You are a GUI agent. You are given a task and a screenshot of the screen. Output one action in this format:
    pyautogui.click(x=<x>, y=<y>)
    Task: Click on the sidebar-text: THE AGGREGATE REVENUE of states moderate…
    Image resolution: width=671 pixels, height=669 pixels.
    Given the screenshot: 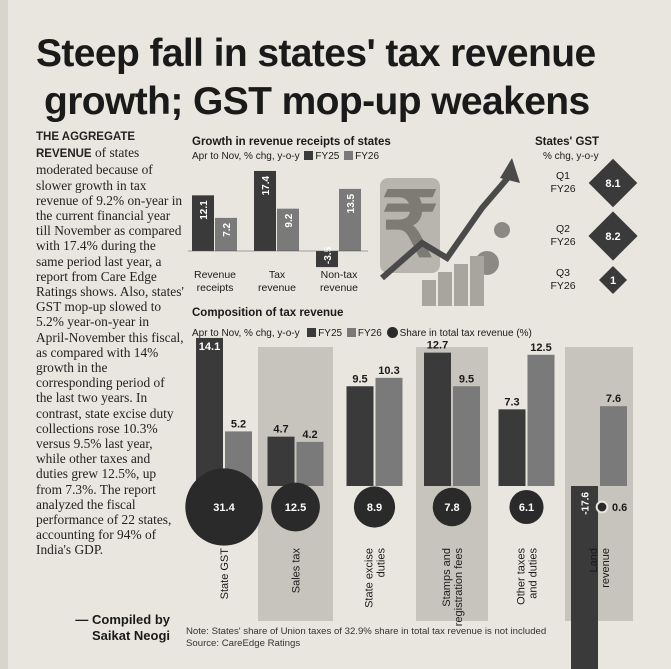 What is the action you would take?
    pyautogui.click(x=110, y=343)
    